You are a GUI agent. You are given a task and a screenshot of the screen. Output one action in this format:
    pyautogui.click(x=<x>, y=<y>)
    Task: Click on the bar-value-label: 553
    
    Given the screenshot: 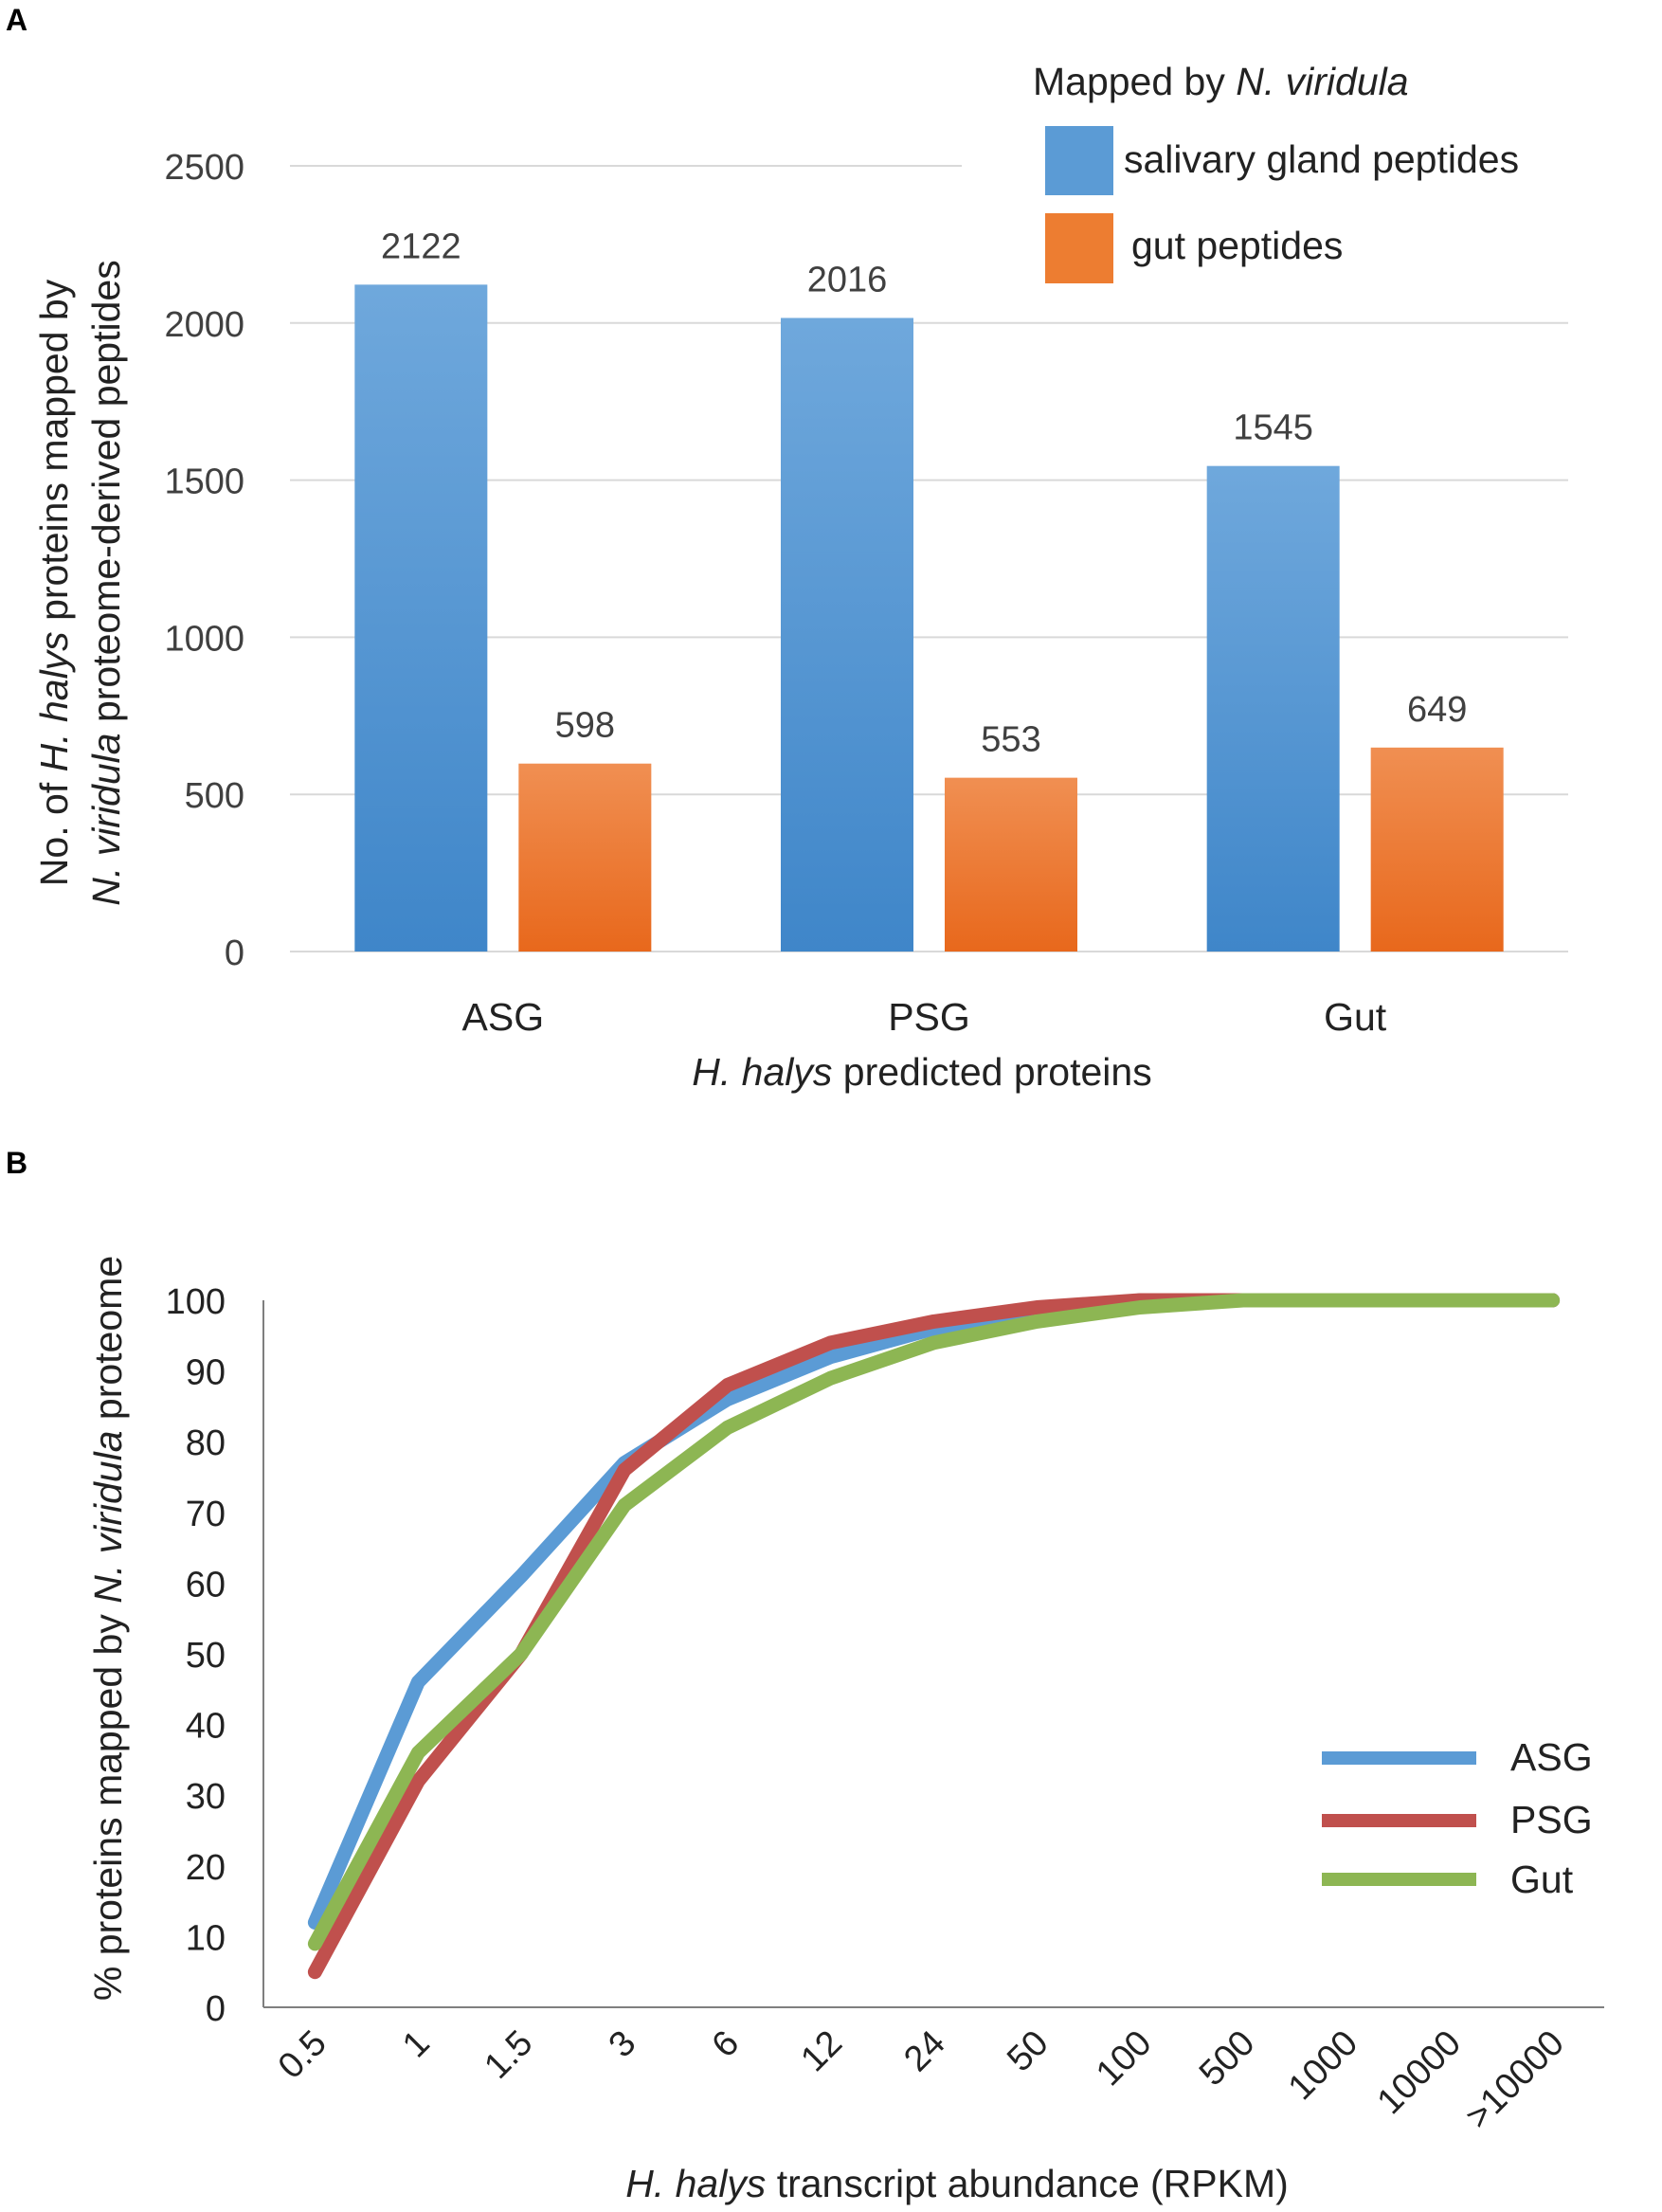 What is the action you would take?
    pyautogui.click(x=1010, y=740)
    